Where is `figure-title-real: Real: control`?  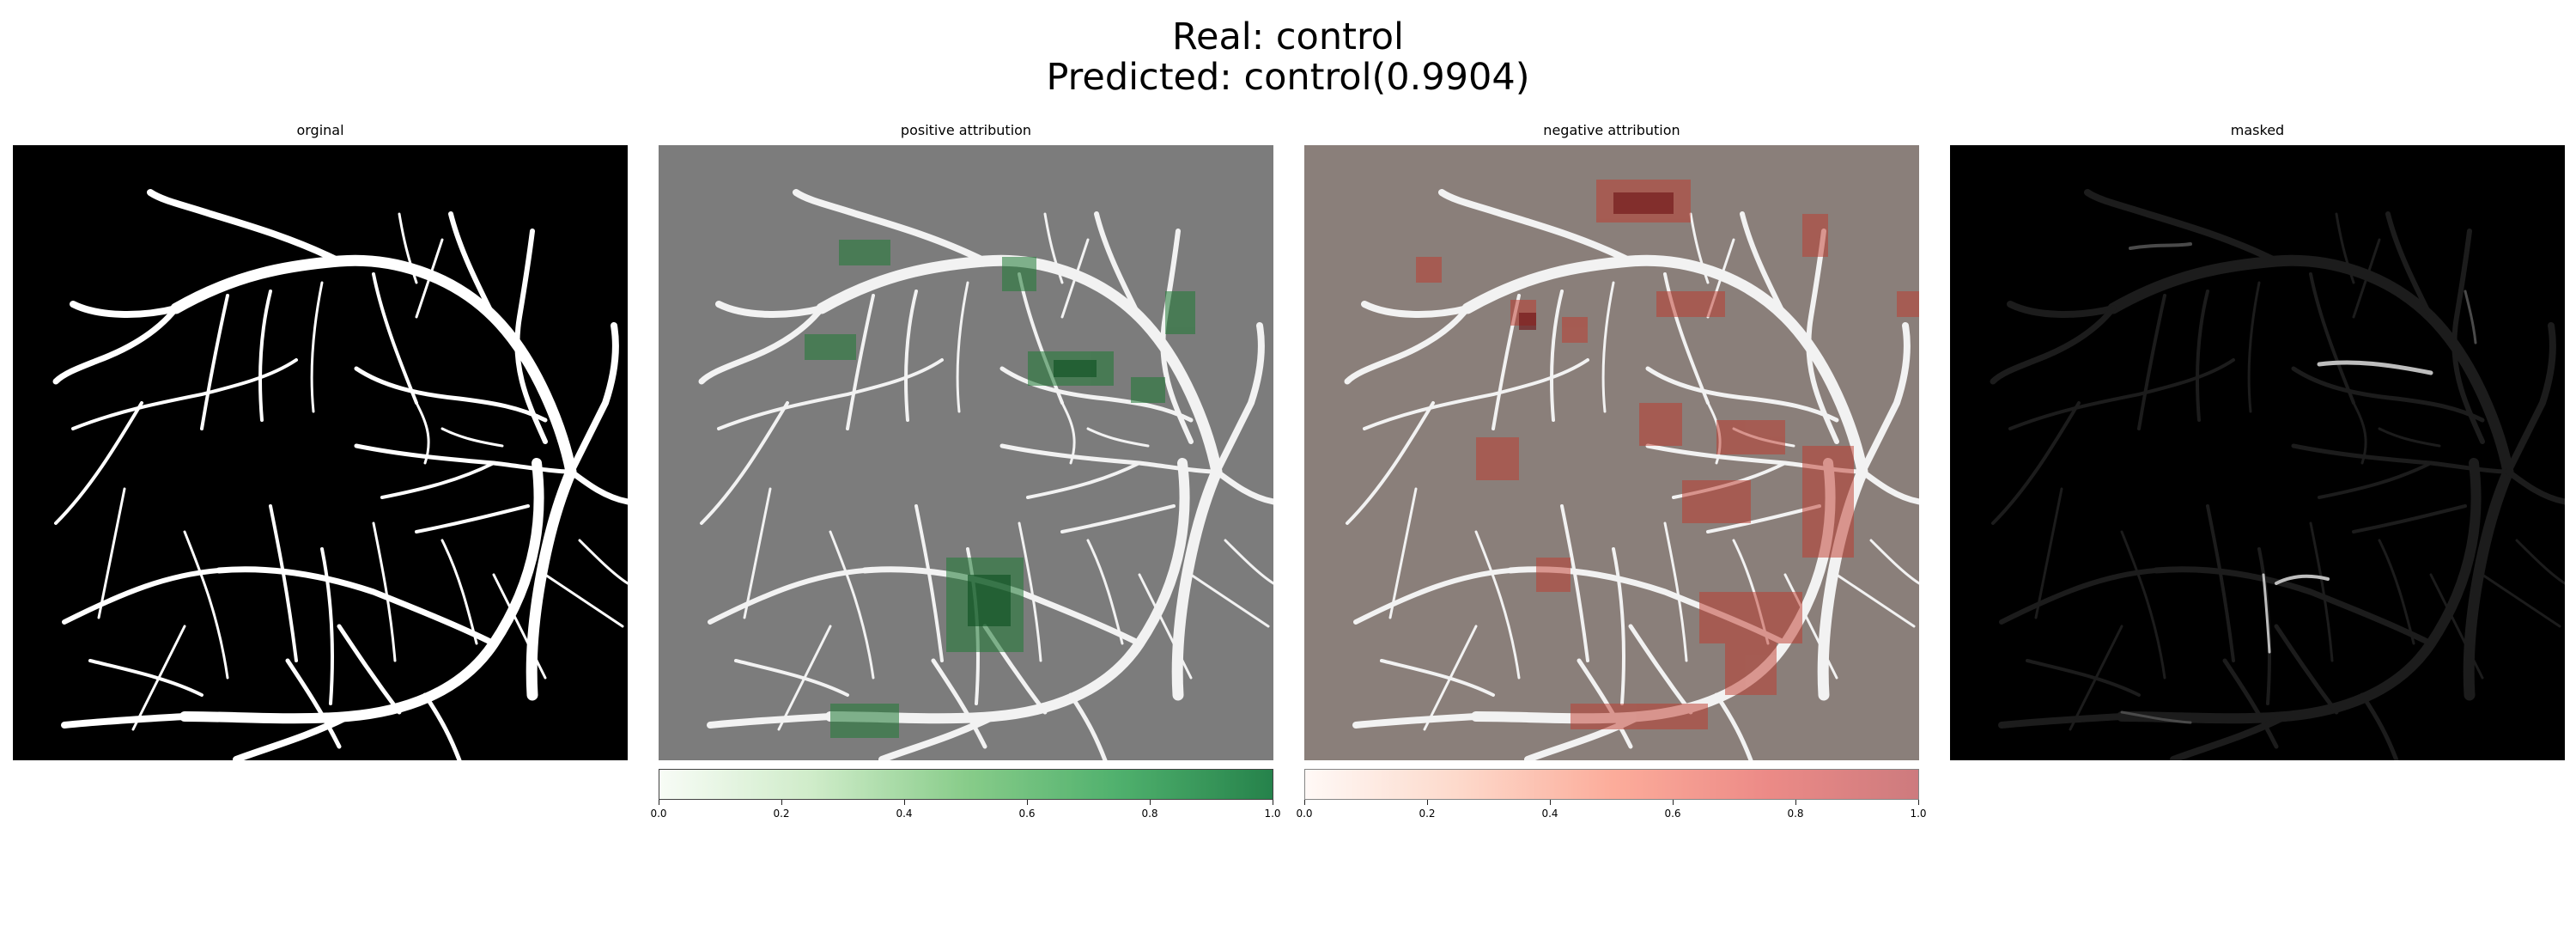
figure-title-real: Real: control is located at coordinates (1288, 36).